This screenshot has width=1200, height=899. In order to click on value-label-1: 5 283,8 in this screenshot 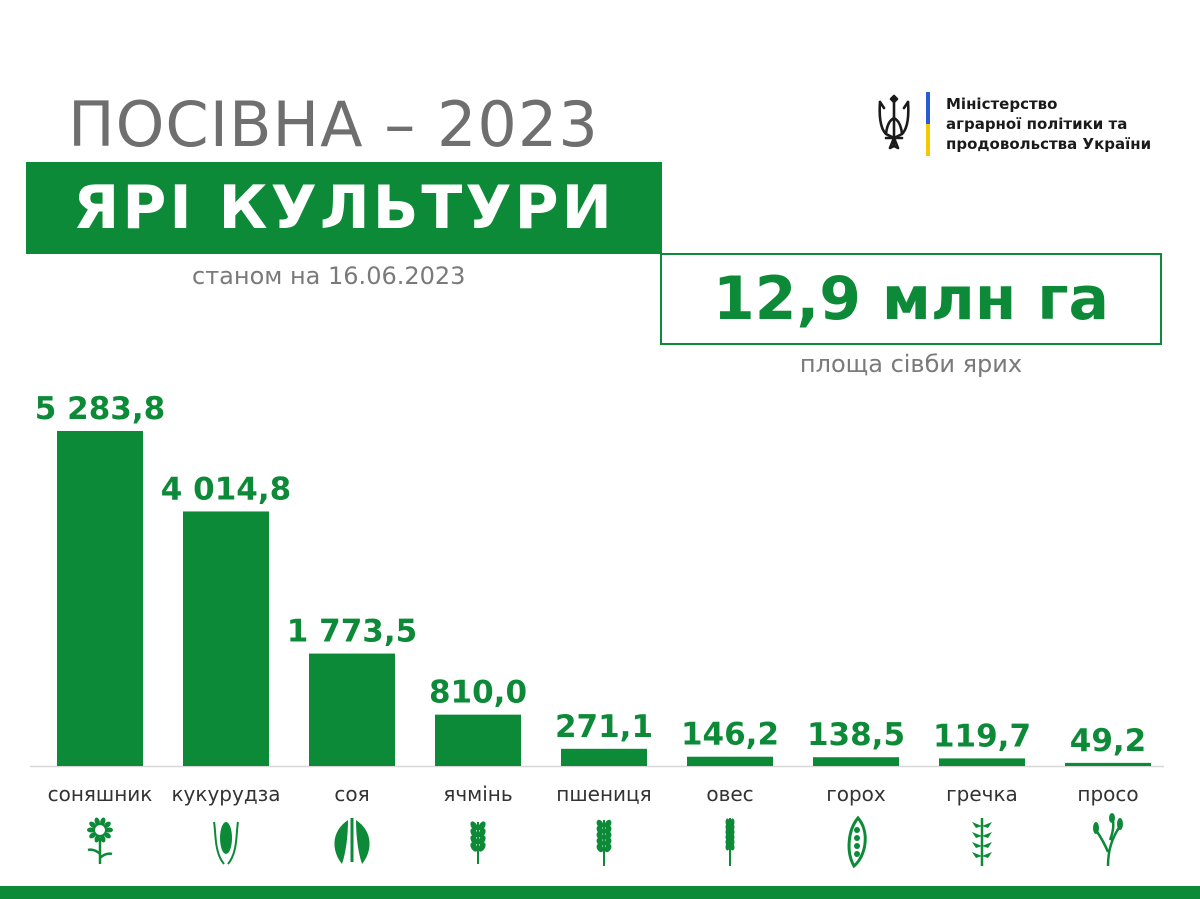, I will do `click(100, 409)`.